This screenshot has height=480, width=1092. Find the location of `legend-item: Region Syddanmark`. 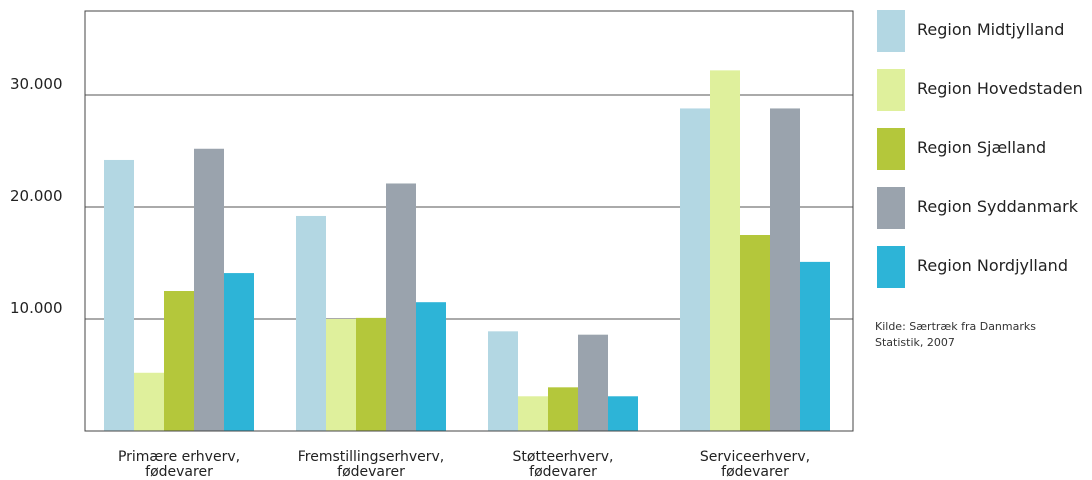

legend-item: Region Syddanmark is located at coordinates (983, 208).